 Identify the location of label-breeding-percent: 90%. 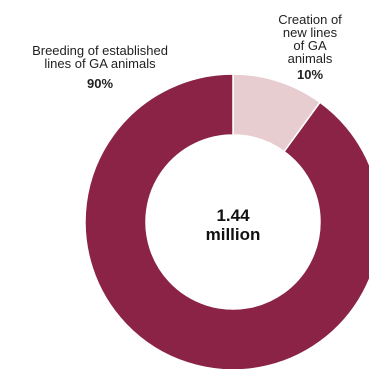
(100, 83).